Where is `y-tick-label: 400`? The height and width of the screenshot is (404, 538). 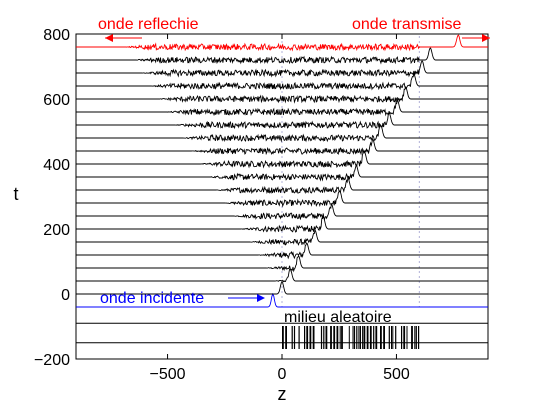 y-tick-label: 400 is located at coordinates (56, 165).